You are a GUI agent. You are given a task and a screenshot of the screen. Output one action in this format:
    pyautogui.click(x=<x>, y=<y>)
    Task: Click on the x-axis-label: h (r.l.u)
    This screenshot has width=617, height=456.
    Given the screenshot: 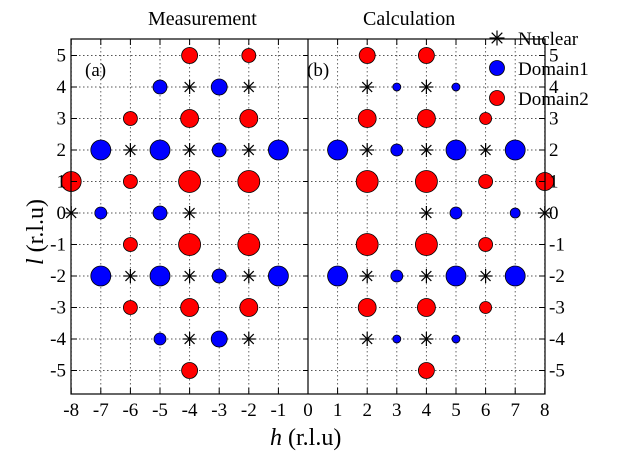 What is the action you would take?
    pyautogui.click(x=305, y=438)
    